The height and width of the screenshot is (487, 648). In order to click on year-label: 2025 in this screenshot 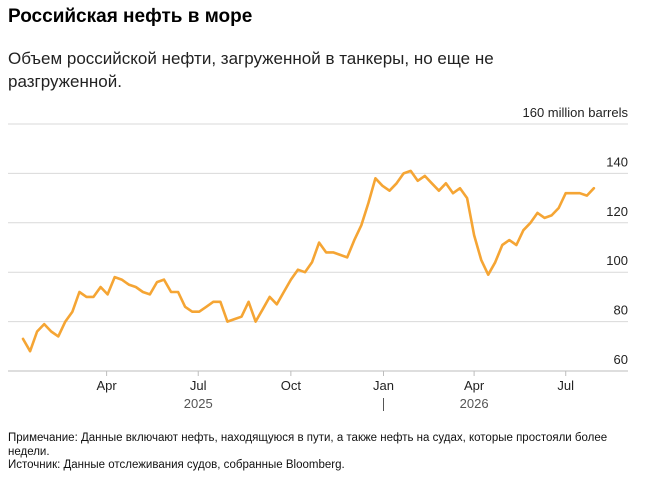, I will do `click(198, 403)`.